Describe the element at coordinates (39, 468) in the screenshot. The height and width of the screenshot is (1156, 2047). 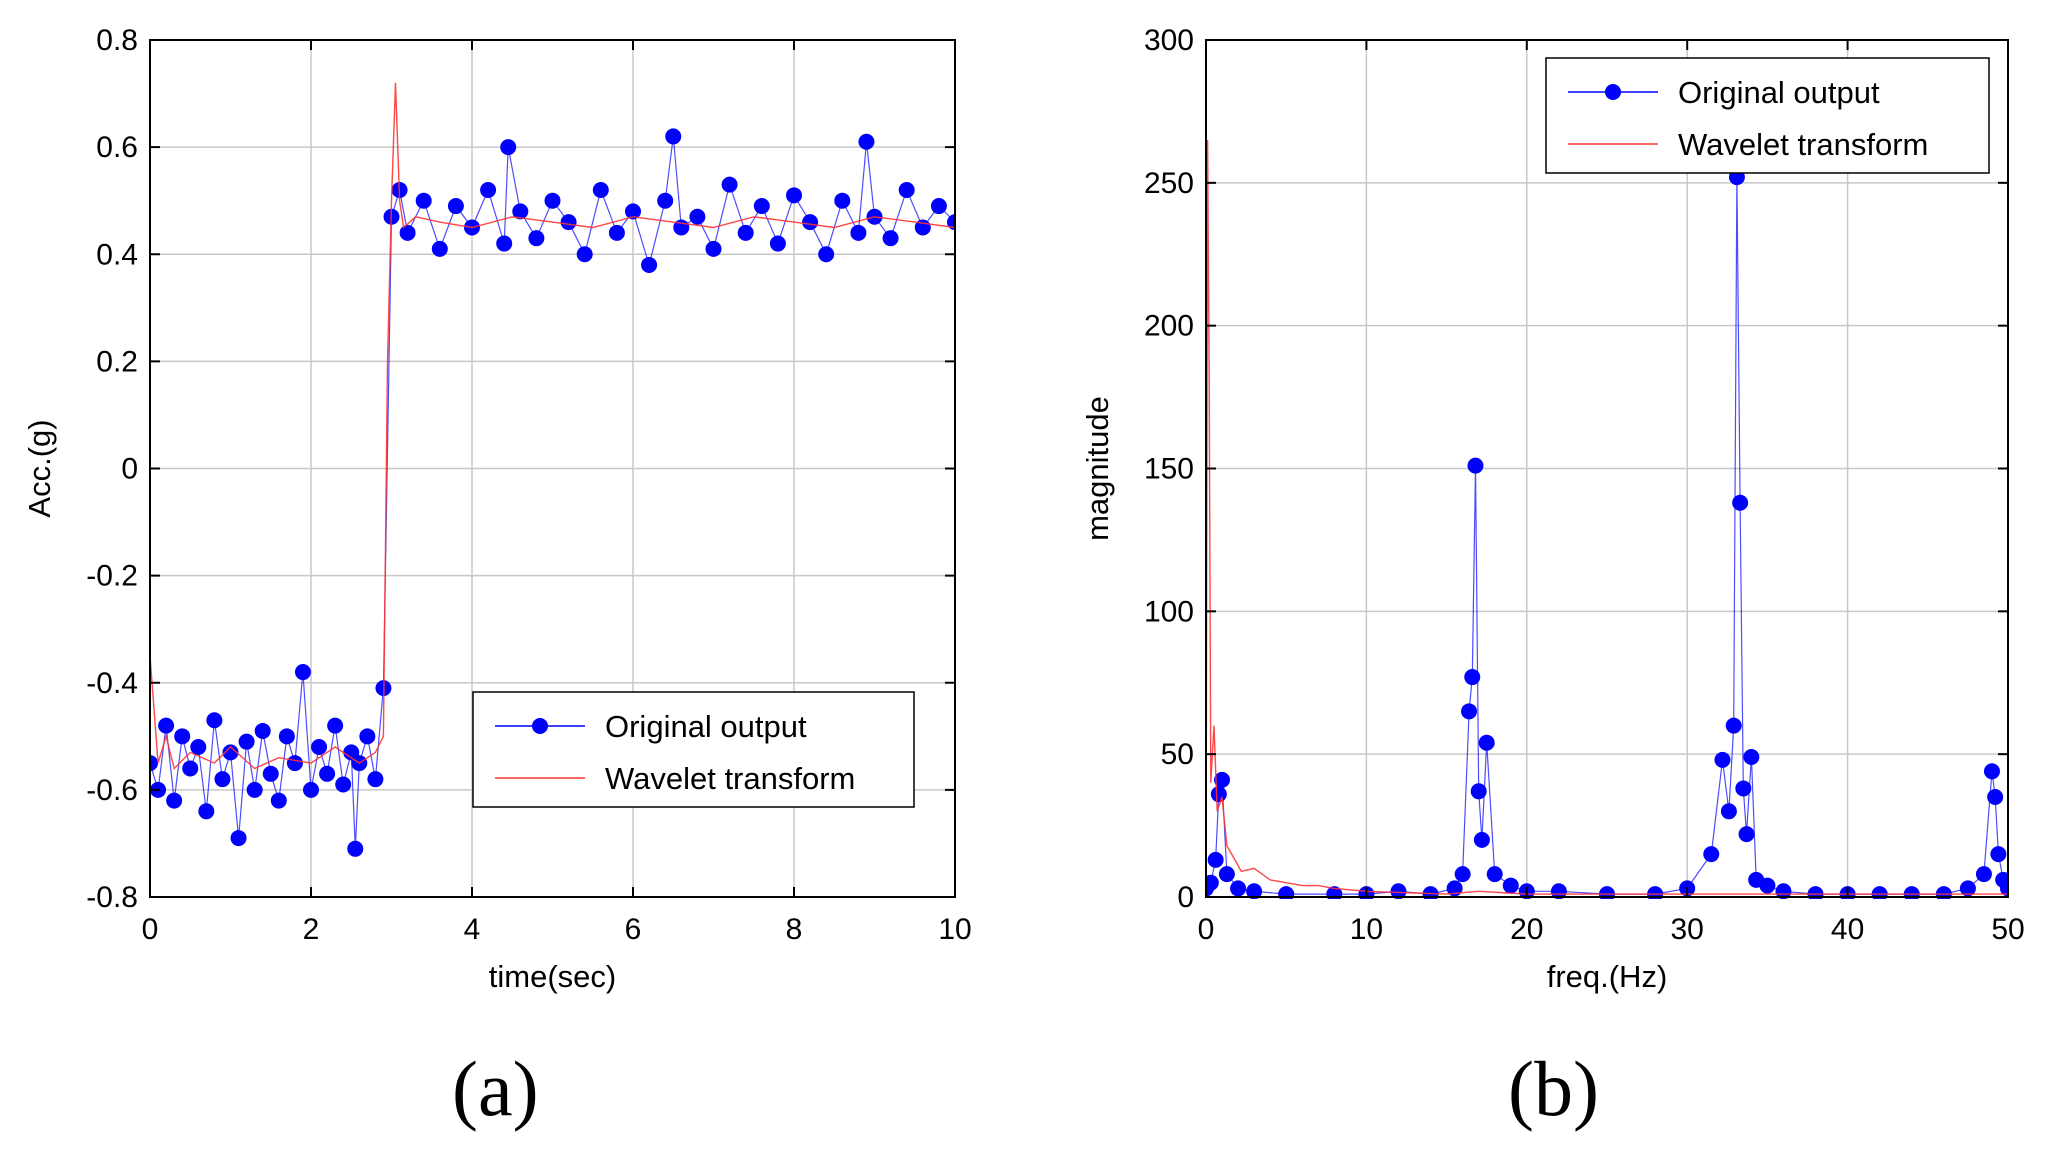
I see `y-axis-label: Acc.(g)` at that location.